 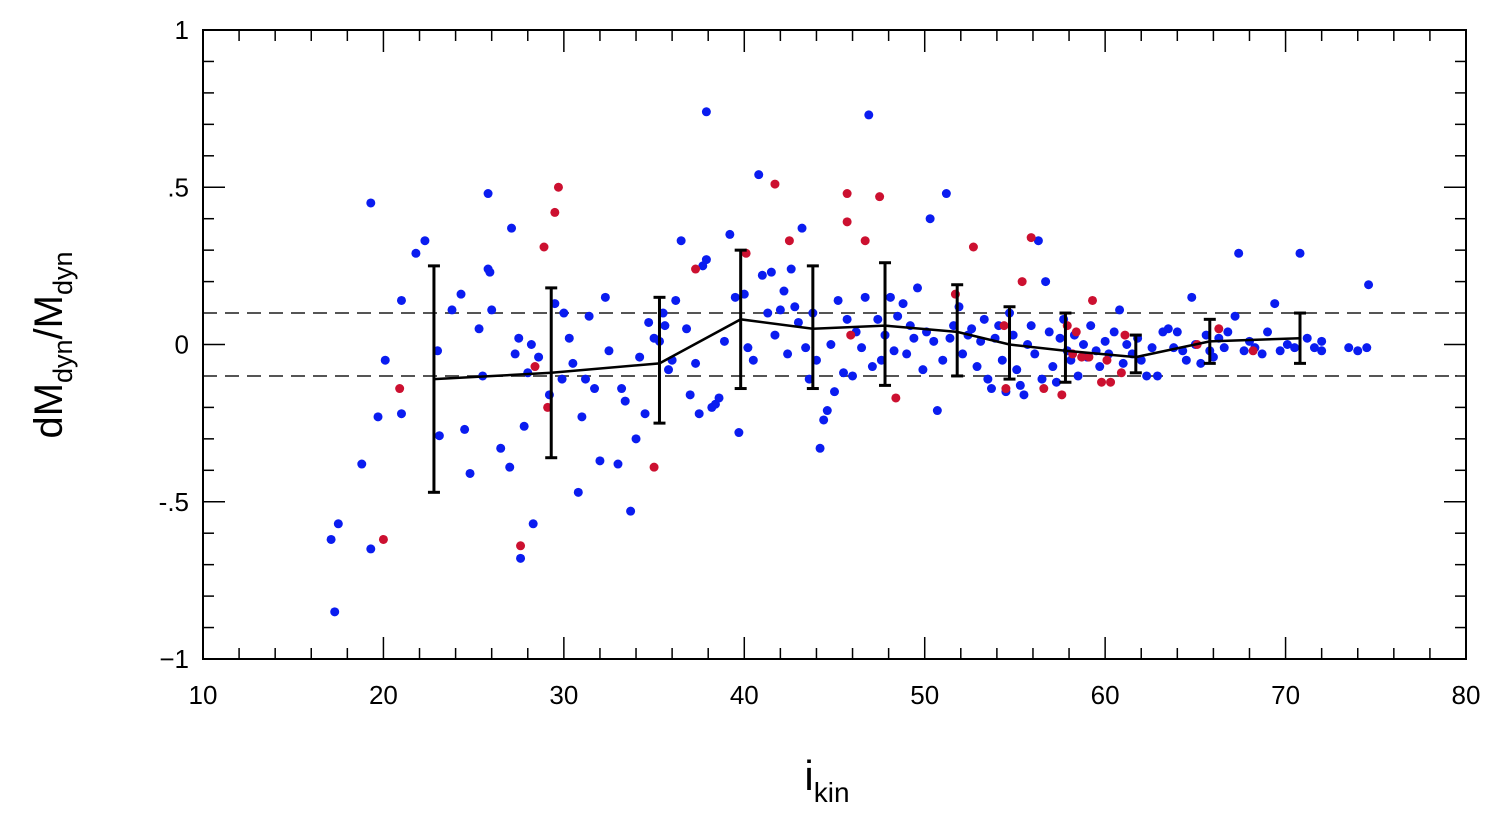 I want to click on x-tick-label: 30, so click(x=563, y=695).